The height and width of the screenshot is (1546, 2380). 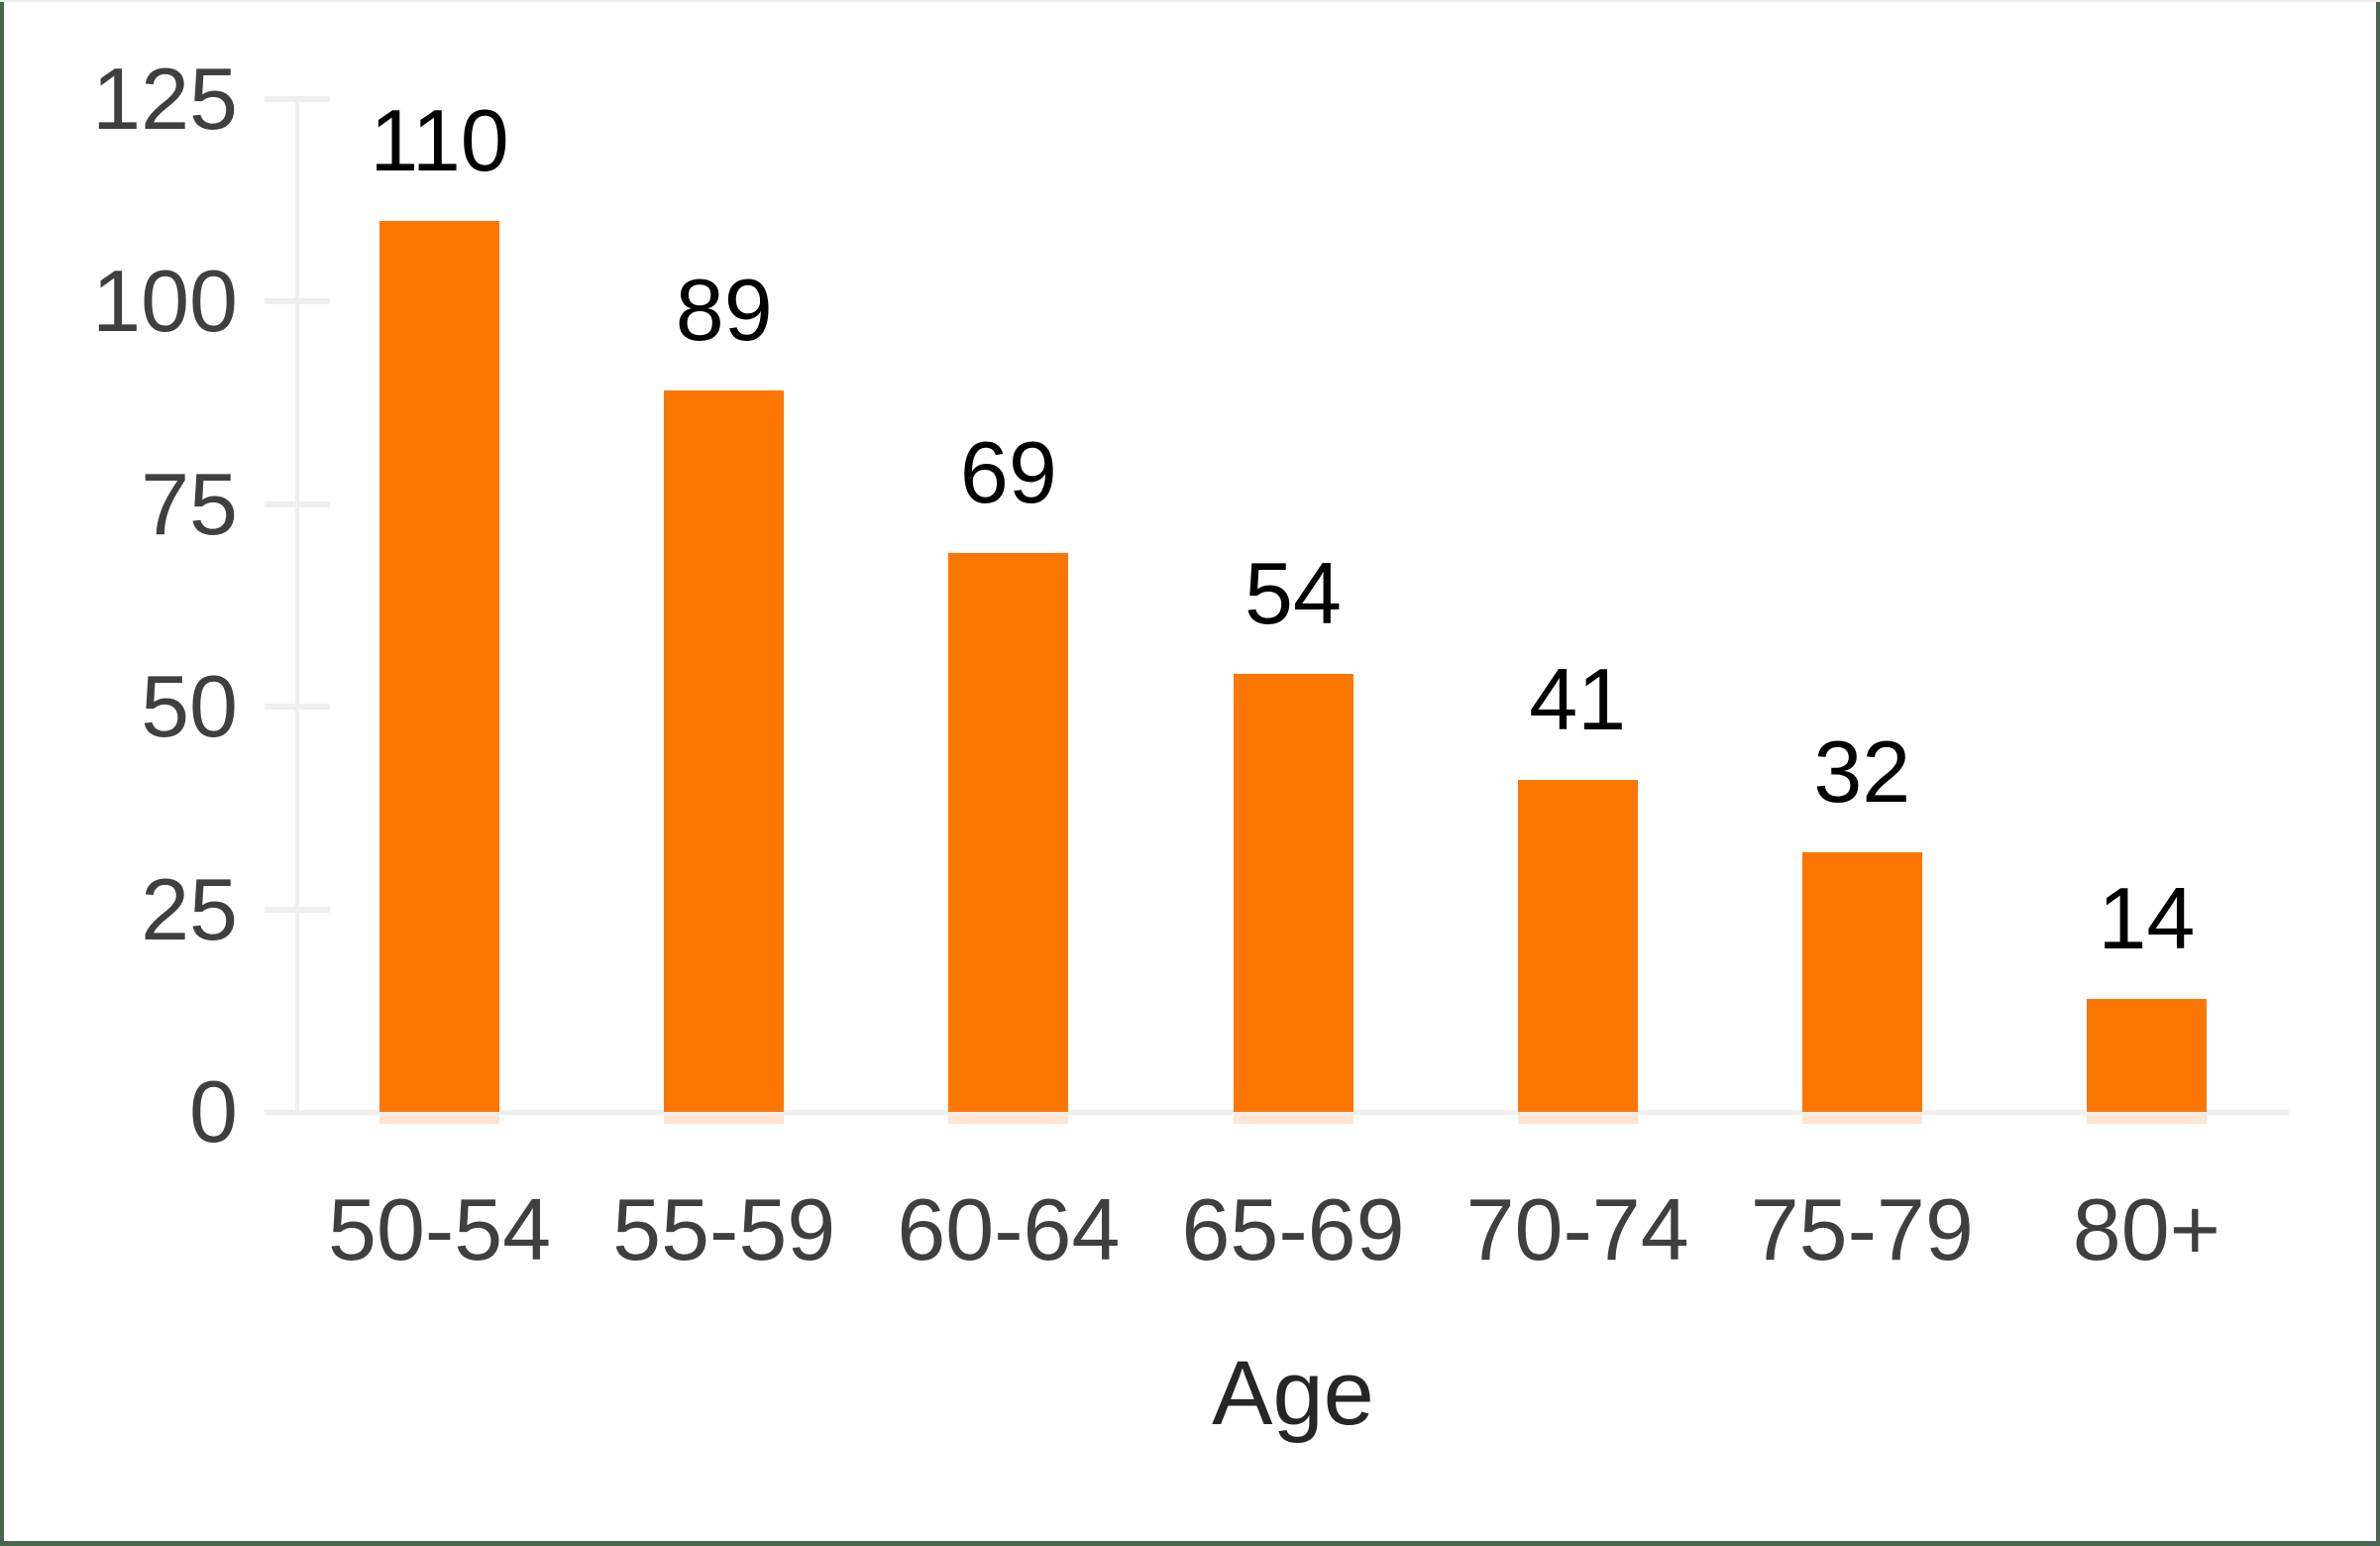 What do you see at coordinates (213, 1111) in the screenshot?
I see `y-tick-label: 0` at bounding box center [213, 1111].